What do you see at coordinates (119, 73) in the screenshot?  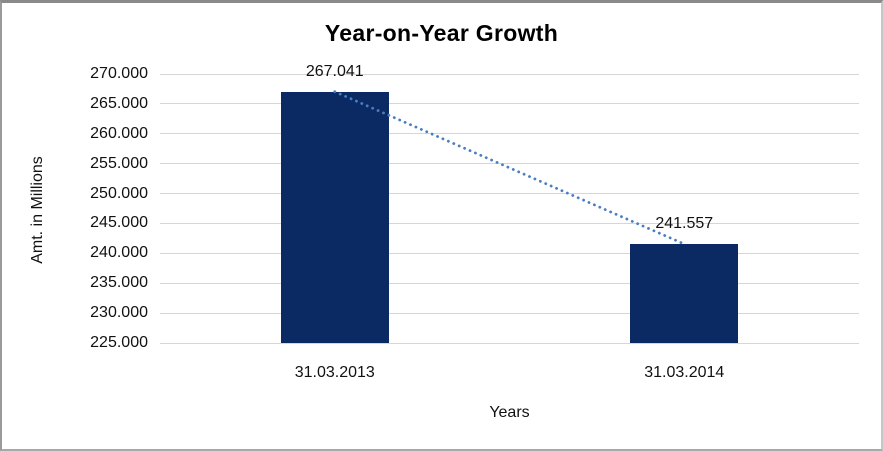 I see `y-axis-tick-label: 270.000` at bounding box center [119, 73].